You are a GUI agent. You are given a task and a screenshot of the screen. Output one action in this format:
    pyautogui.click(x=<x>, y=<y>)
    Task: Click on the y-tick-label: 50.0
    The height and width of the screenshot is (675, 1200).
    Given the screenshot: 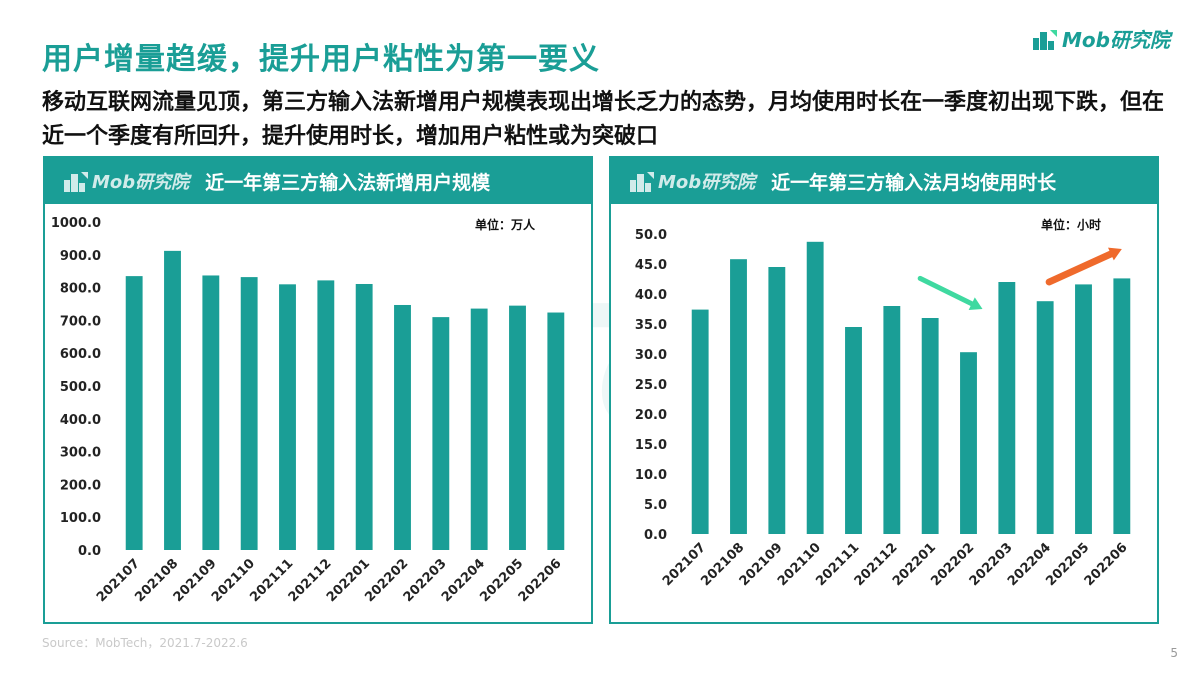 What is the action you would take?
    pyautogui.click(x=651, y=235)
    